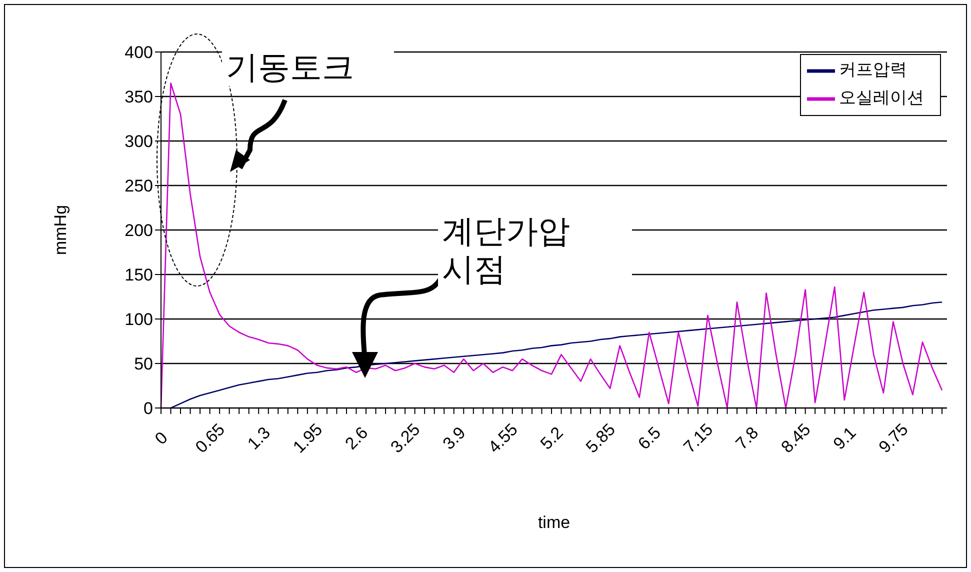 This screenshot has height=572, width=971. I want to click on line-series, so click(556, 354).